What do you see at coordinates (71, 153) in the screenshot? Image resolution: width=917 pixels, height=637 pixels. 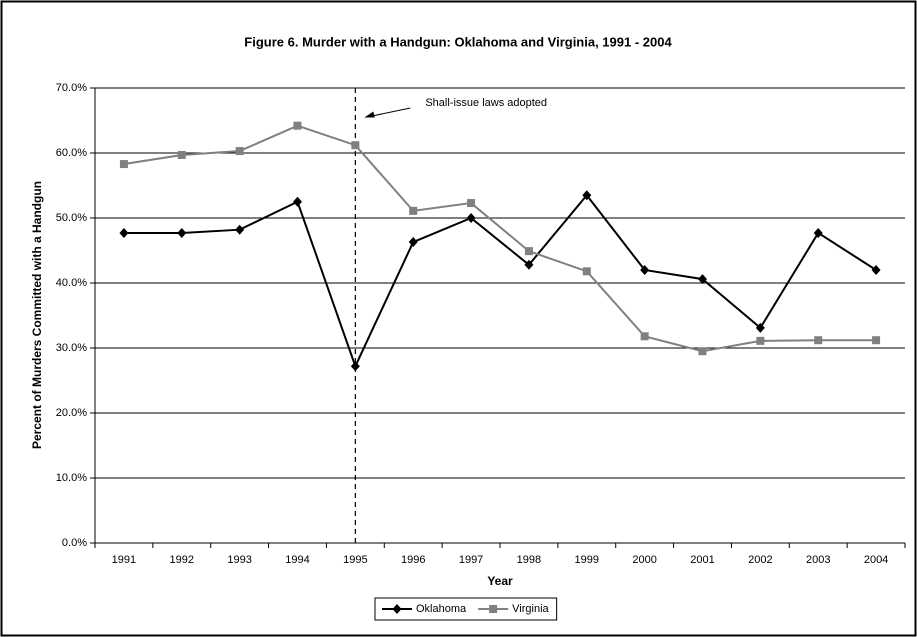 I see `y-tick-label: 60.0%` at bounding box center [71, 153].